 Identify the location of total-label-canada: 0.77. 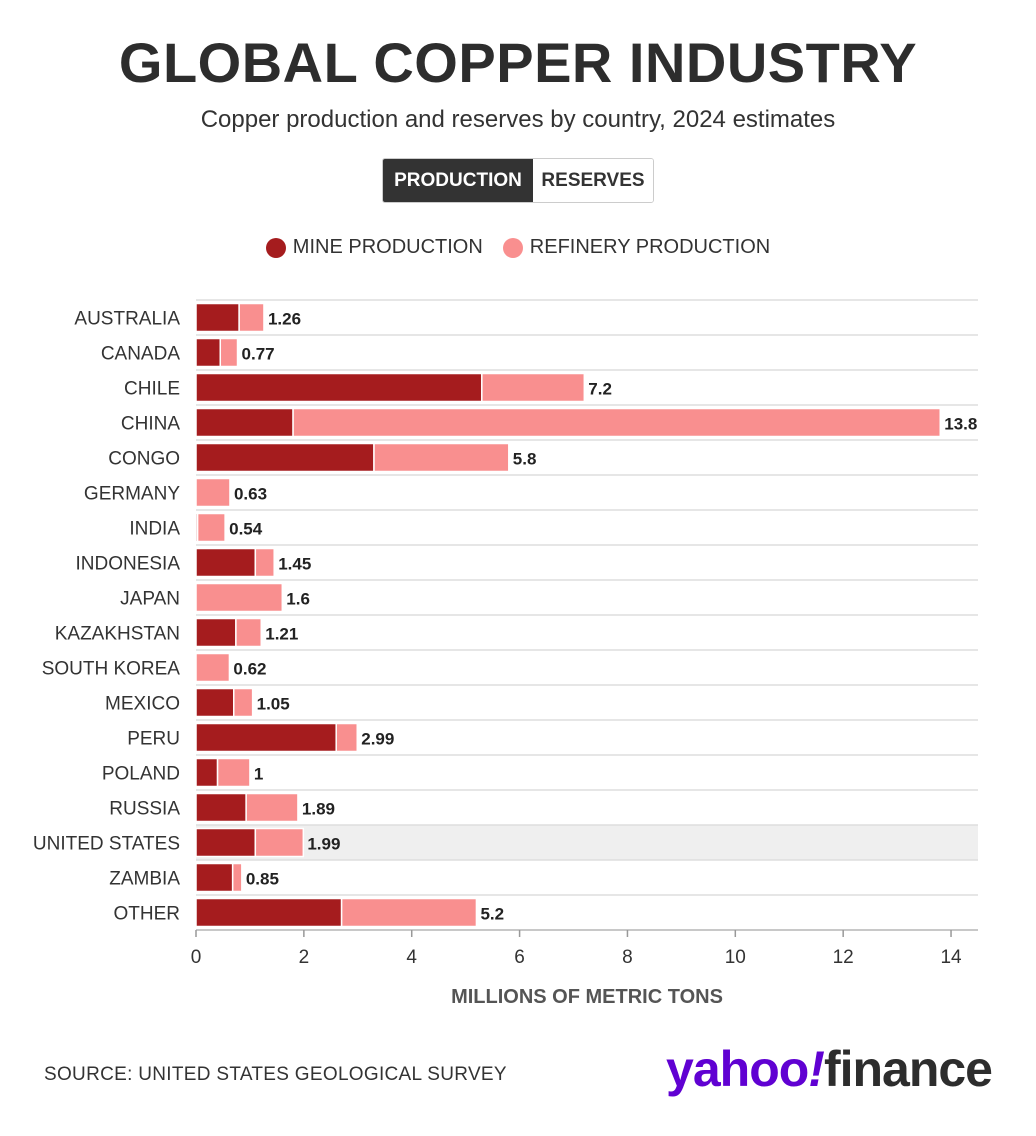
(258, 354).